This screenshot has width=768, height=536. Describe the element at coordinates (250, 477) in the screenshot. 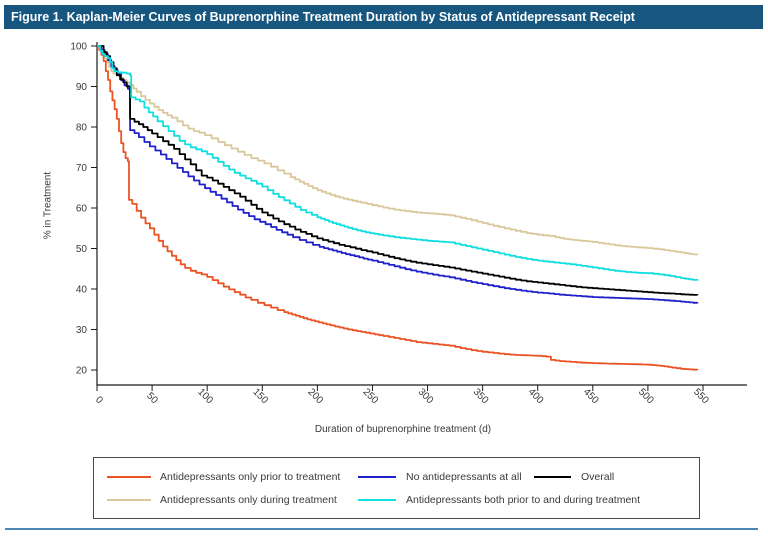

I see `legend-item-label: Antidepressants only prior to treatment` at that location.